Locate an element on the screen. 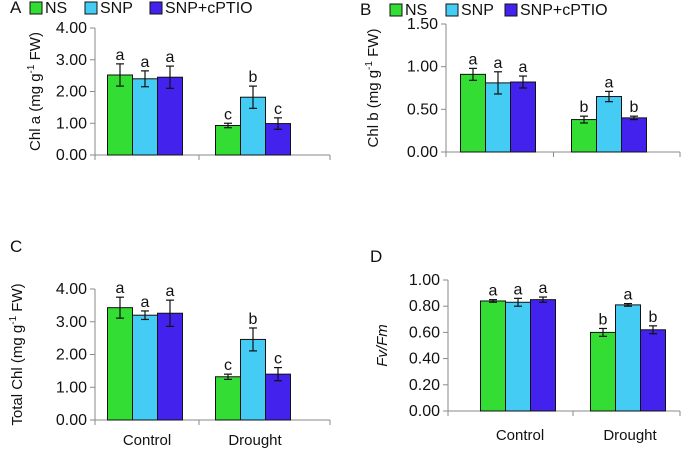 The image size is (699, 453). panel-c-letter: C is located at coordinates (16, 246).